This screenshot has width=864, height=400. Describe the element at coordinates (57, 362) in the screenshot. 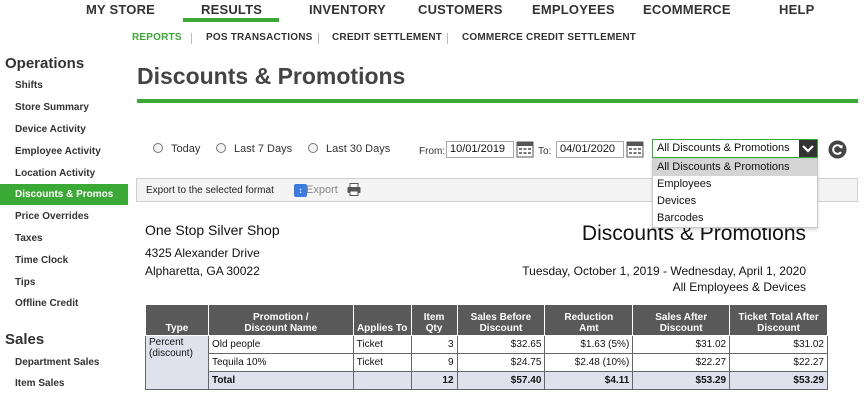

I see `sidebar-item-department-sales: Department Sales` at that location.